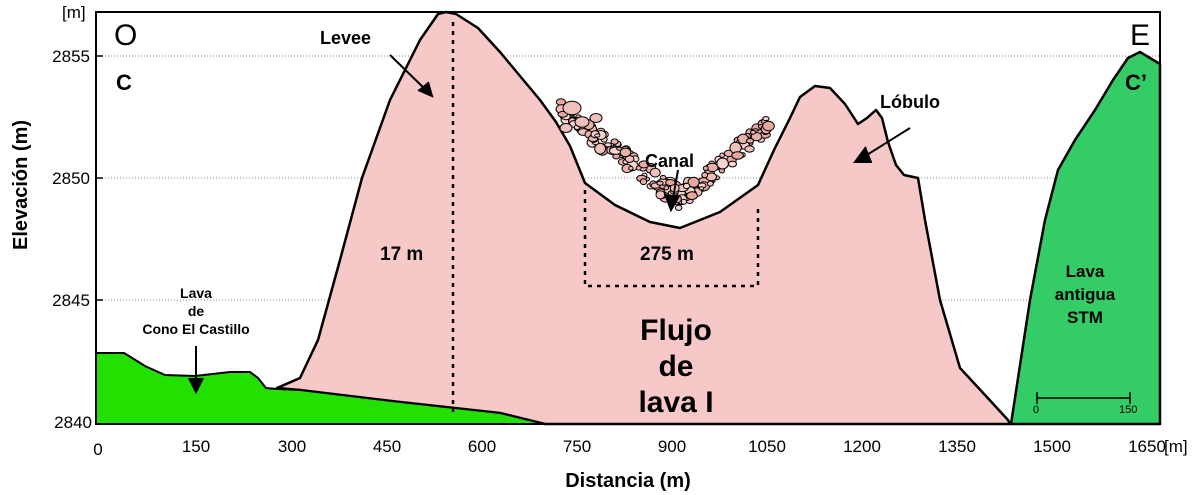 Image resolution: width=1200 pixels, height=495 pixels. What do you see at coordinates (124, 82) in the screenshot?
I see `section-start-label: C` at bounding box center [124, 82].